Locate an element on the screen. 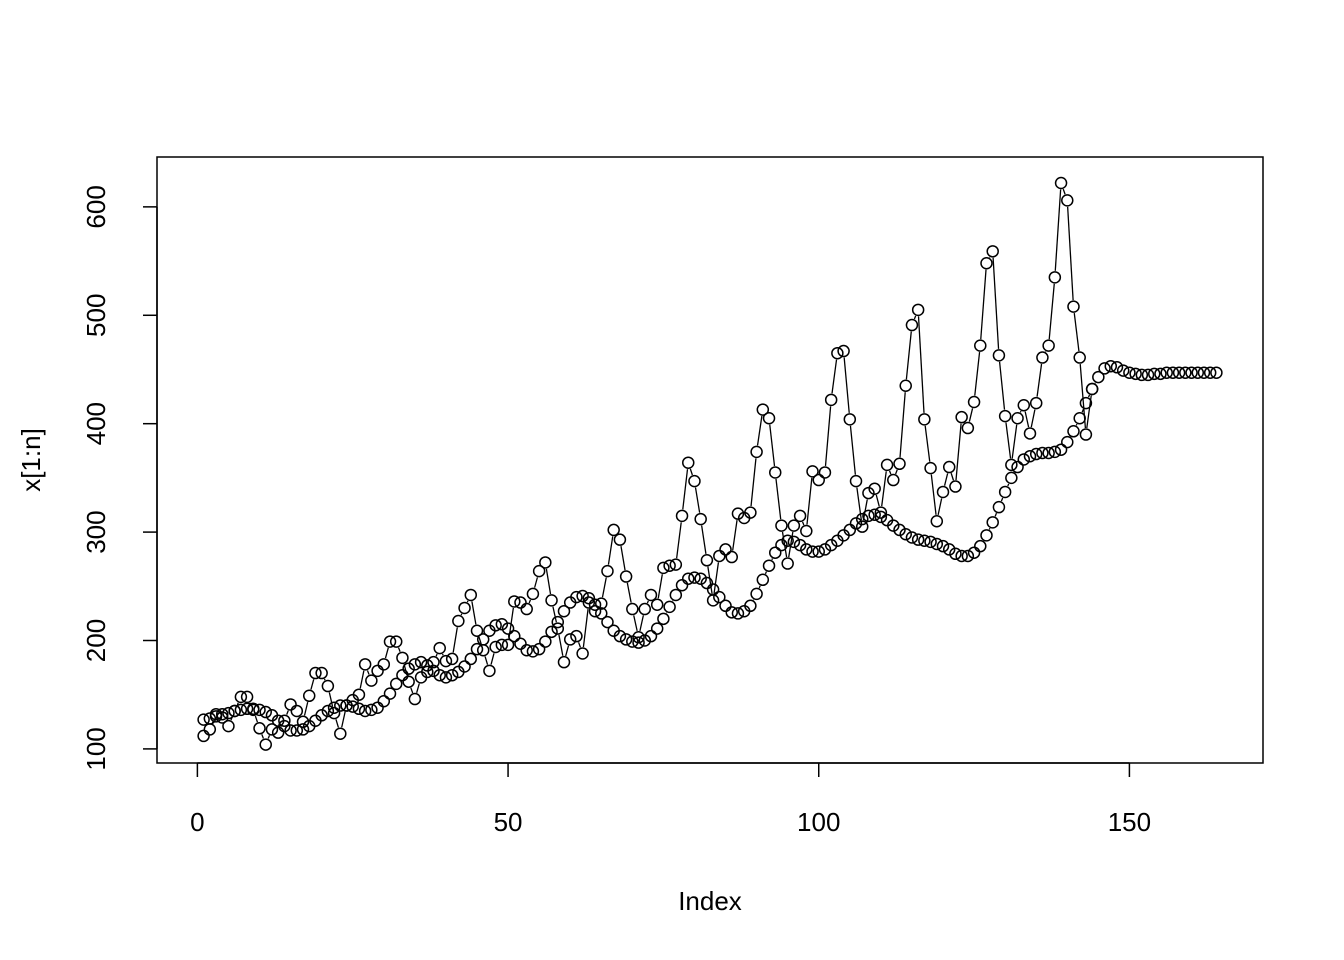  y-tick-label: 400 is located at coordinates (96, 423).